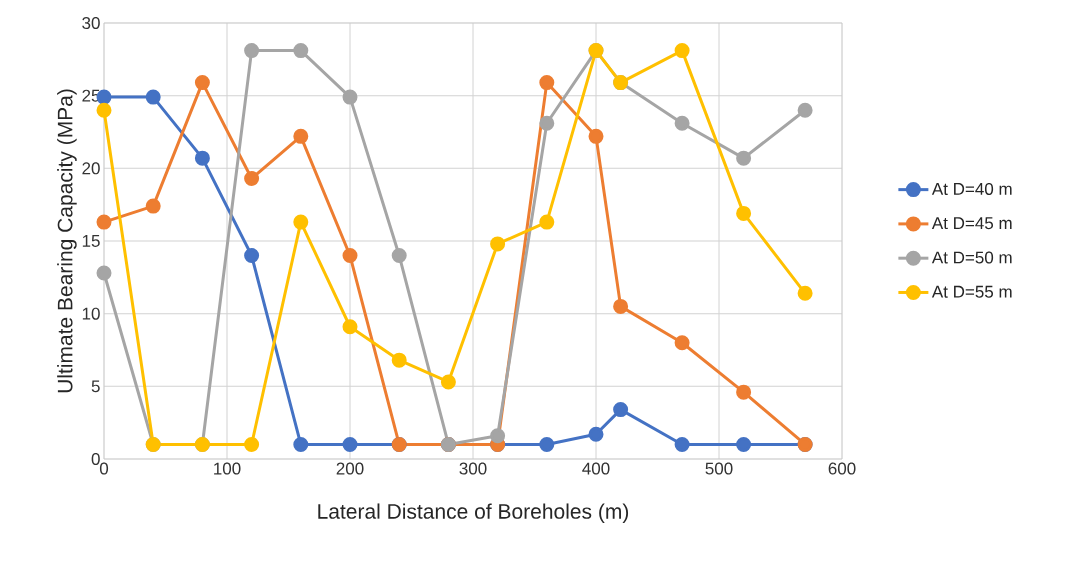  What do you see at coordinates (596, 468) in the screenshot?
I see `x-tick-label: 400` at bounding box center [596, 468].